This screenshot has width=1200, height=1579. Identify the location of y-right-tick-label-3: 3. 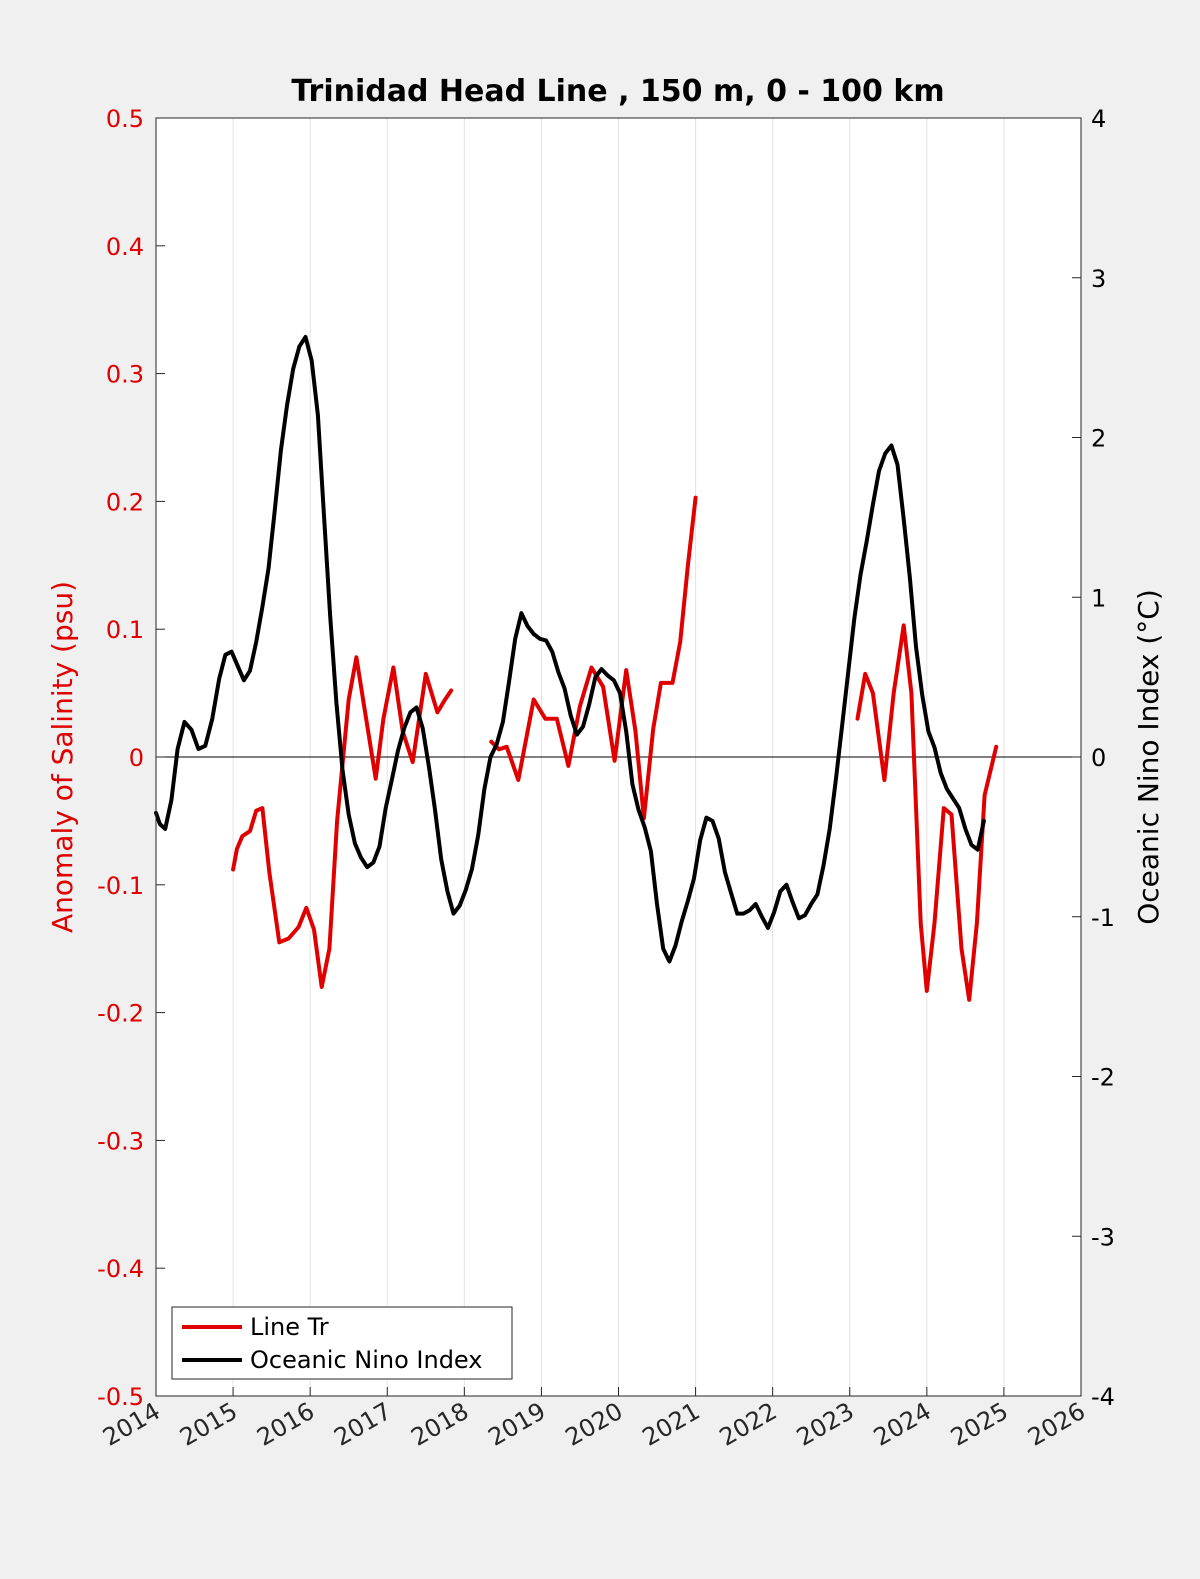
(1098, 279).